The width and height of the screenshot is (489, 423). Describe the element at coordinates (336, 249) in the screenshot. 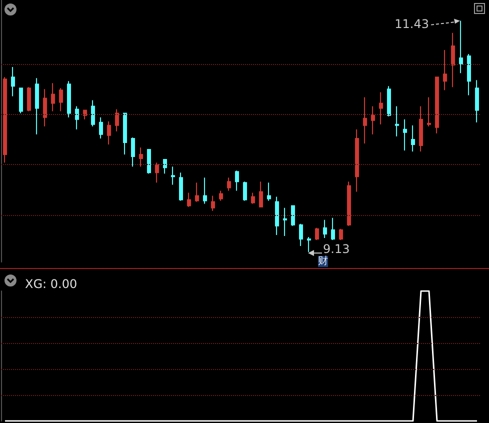

I see `annotation: 9.13` at that location.